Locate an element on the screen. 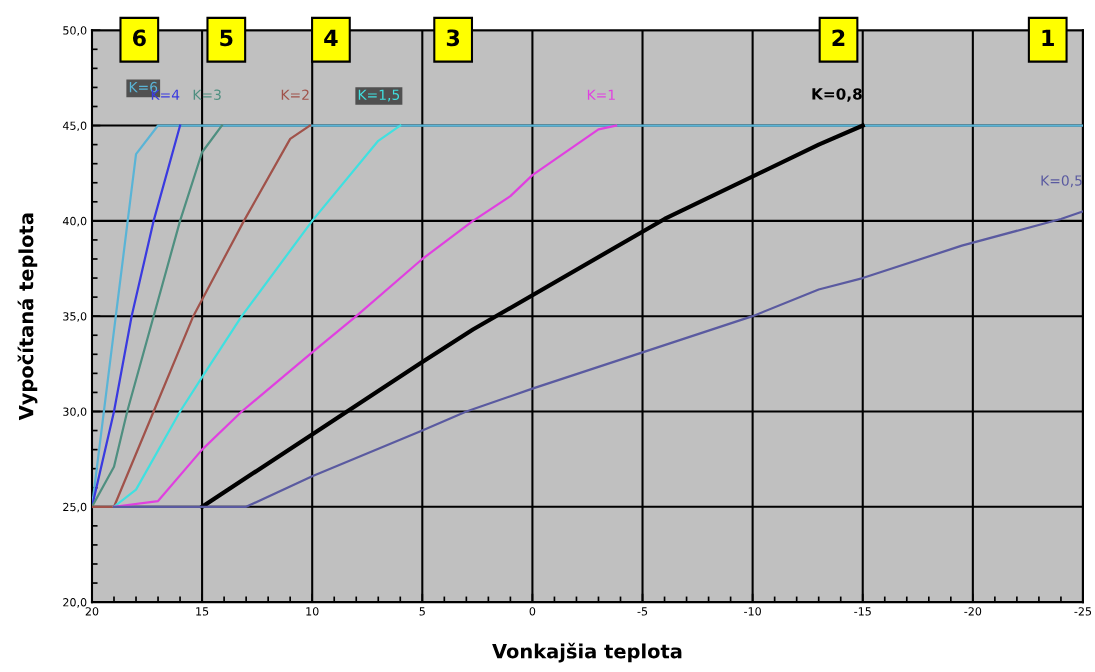 Image resolution: width=1095 pixels, height=672 pixels. x-tick-label: 20 is located at coordinates (92, 611).